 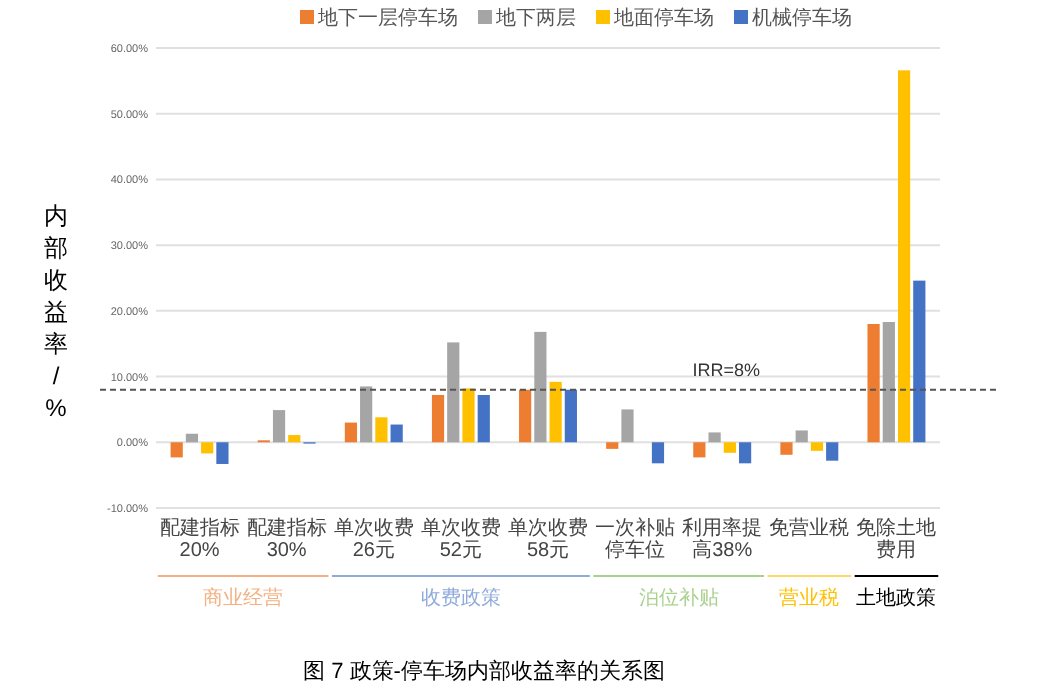 I want to click on x-tick-label: 一次补贴停车位, so click(x=635, y=539).